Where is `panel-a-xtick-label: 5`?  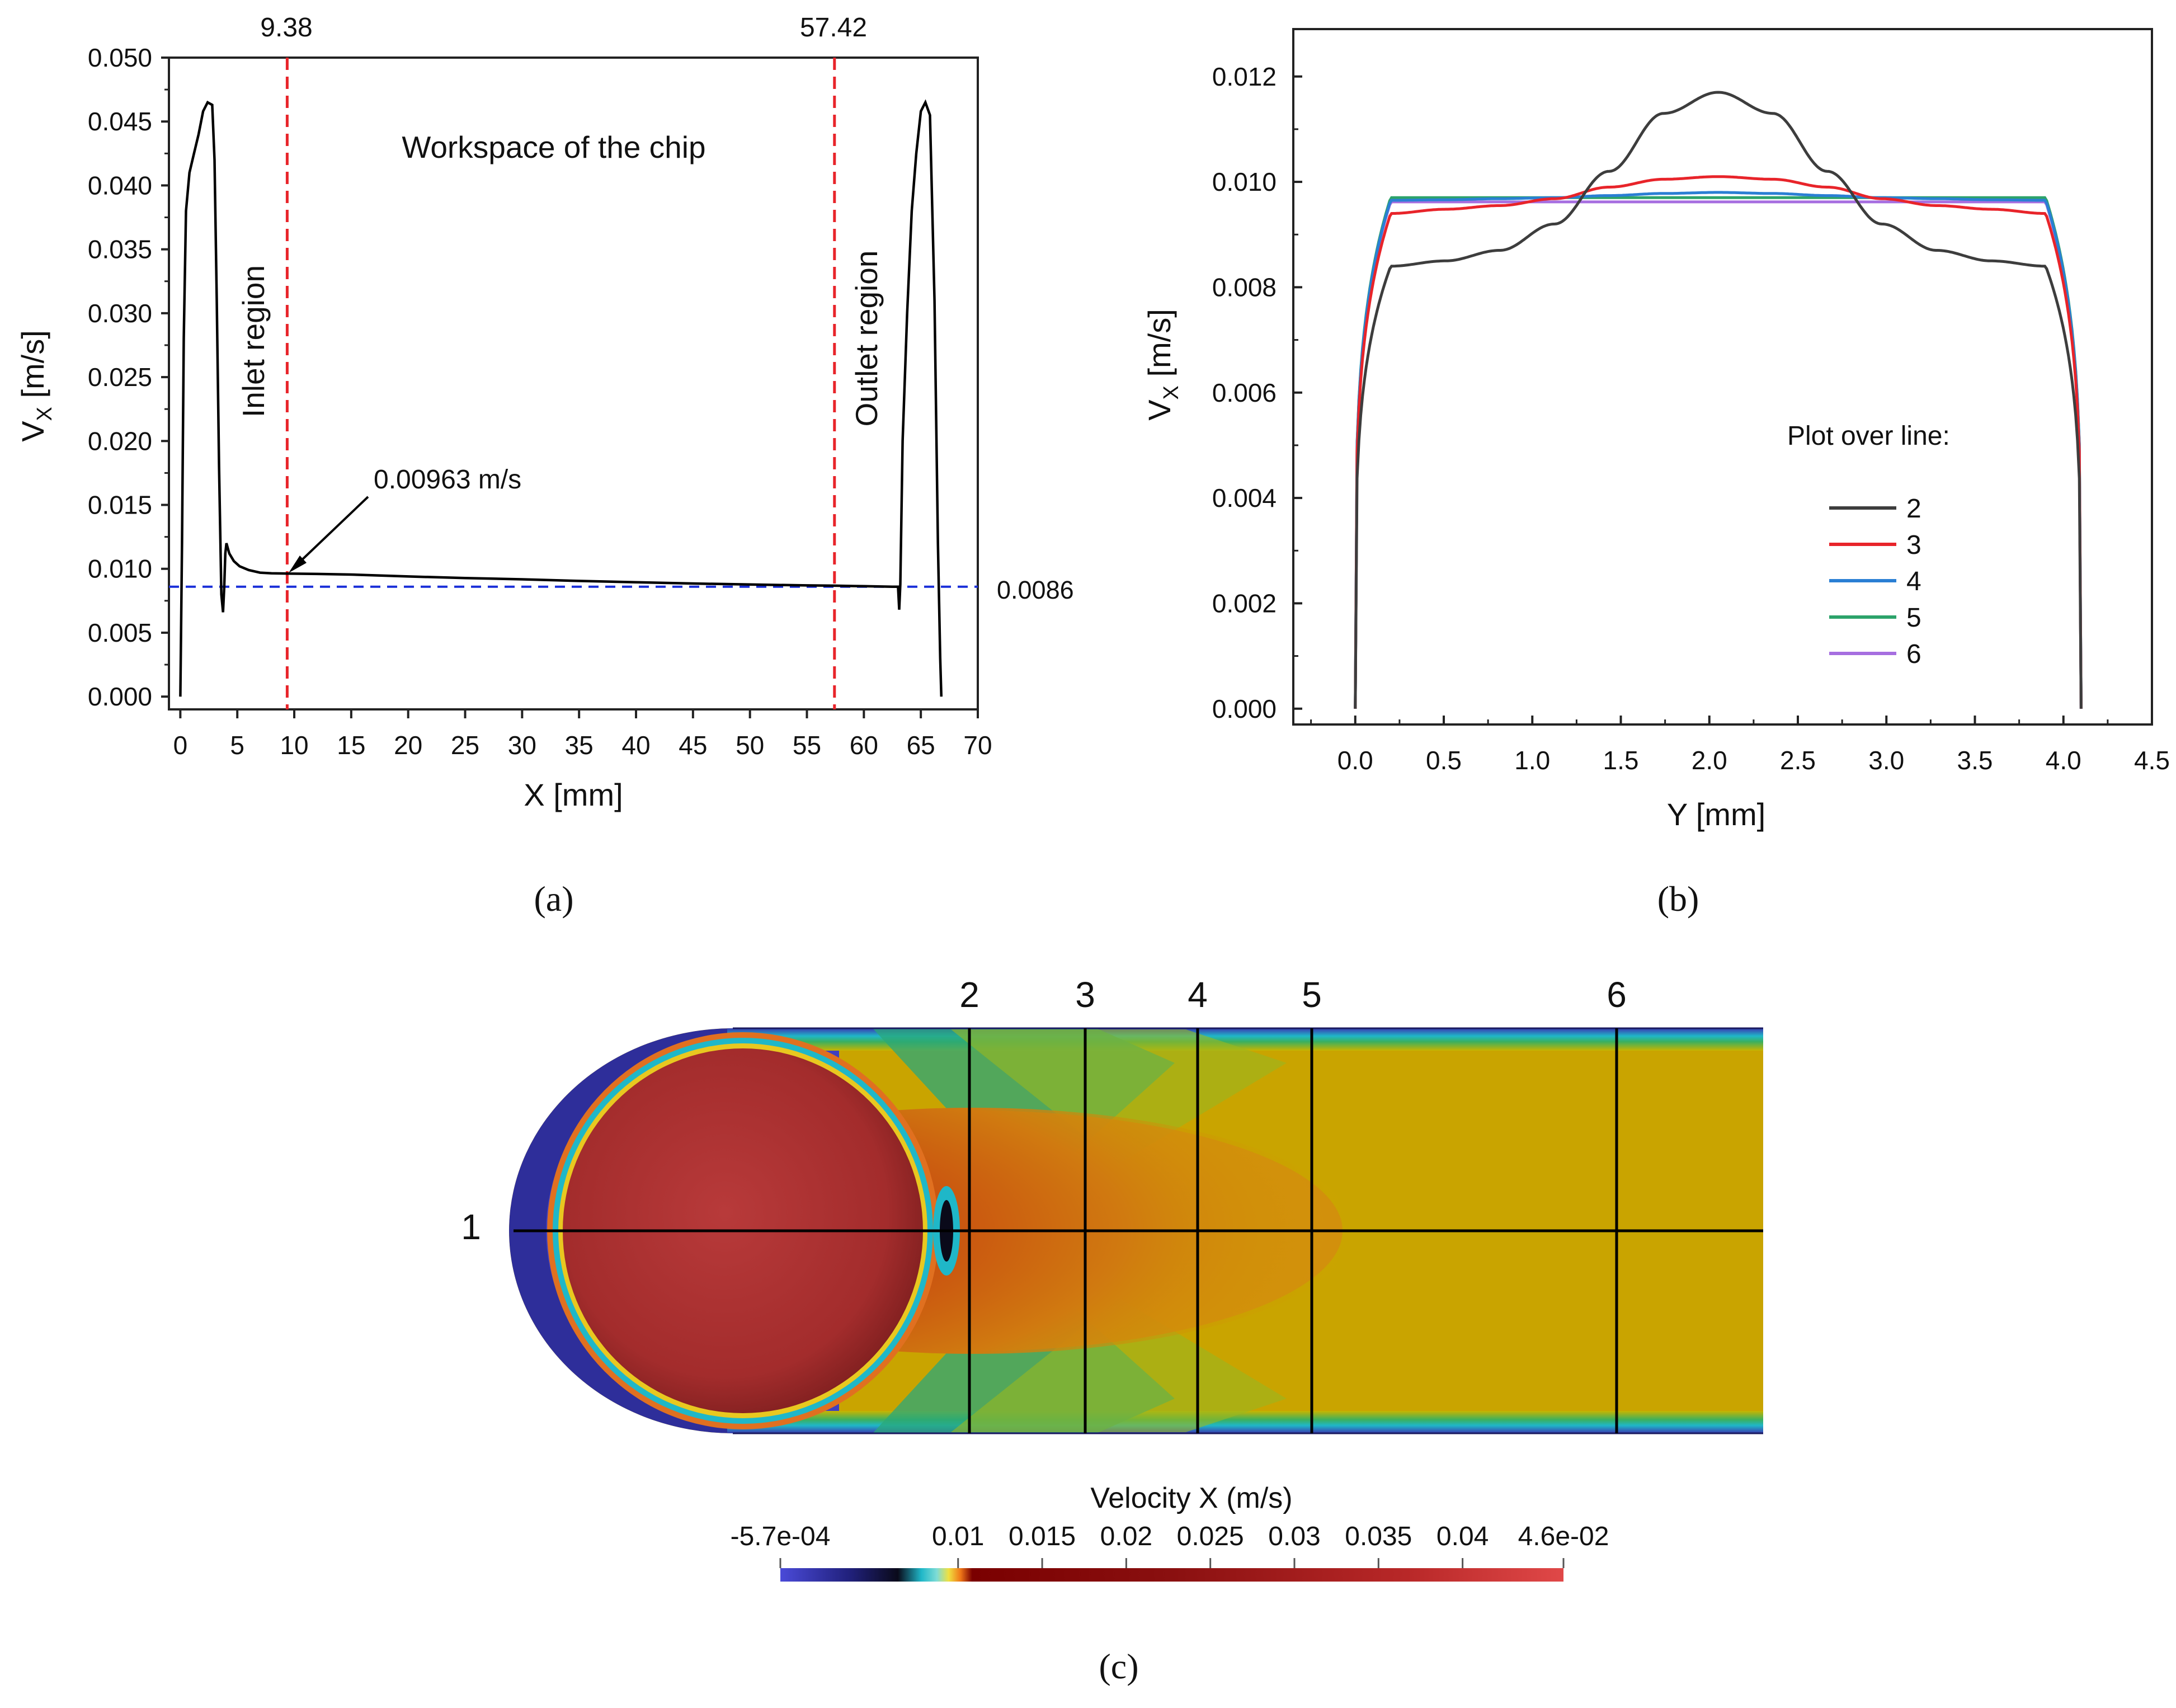
panel-a-xtick-label: 5 is located at coordinates (237, 745).